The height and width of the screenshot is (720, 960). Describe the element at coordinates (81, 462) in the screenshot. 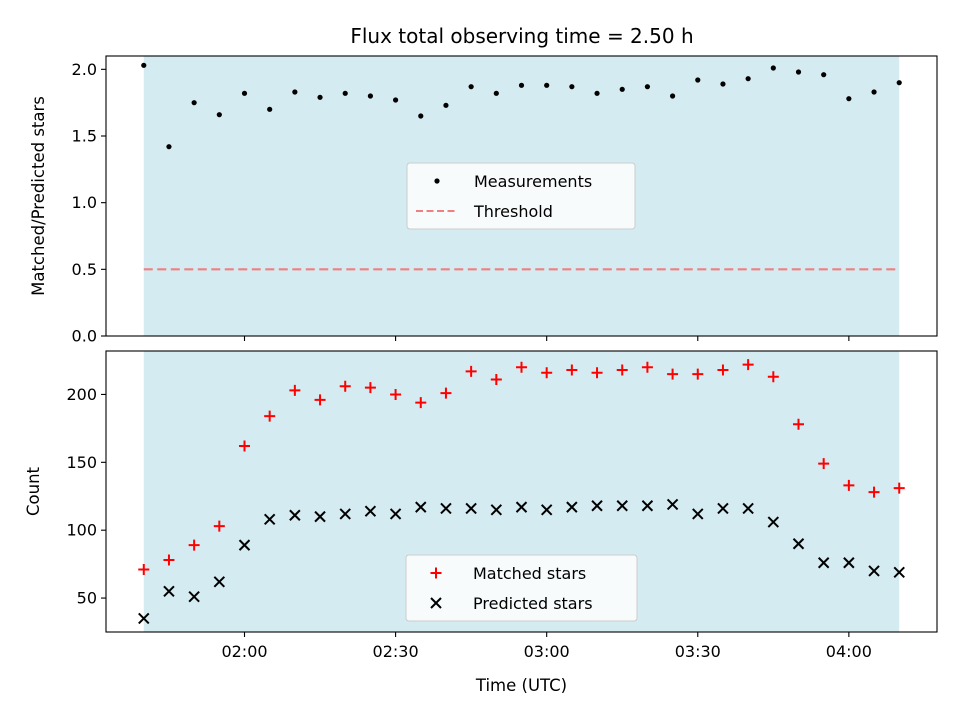

I see `y-tick-label: 150` at that location.